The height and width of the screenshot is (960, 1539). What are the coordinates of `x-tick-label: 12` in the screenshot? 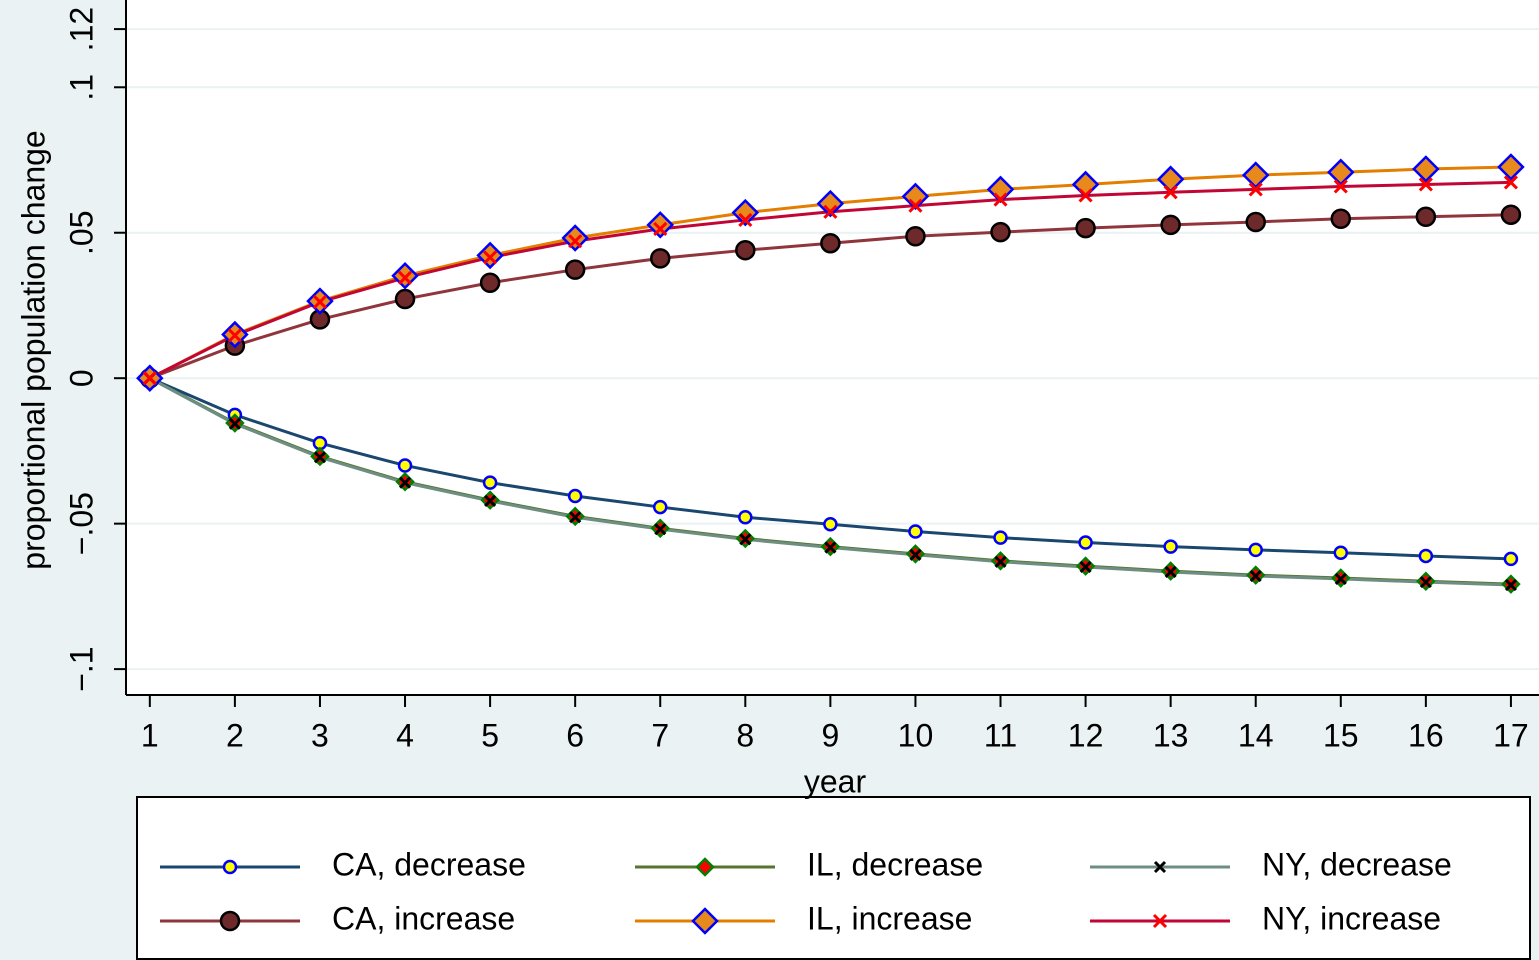 It's located at (1086, 735).